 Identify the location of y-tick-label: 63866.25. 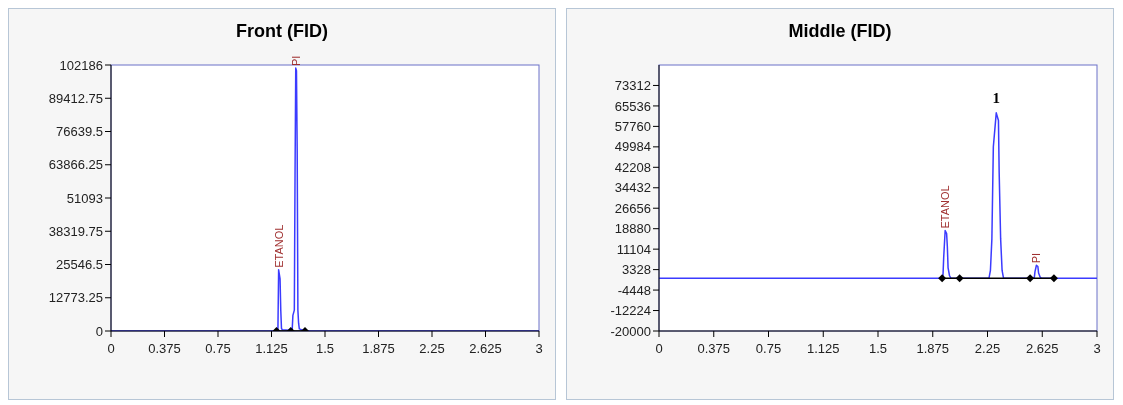
(75, 165).